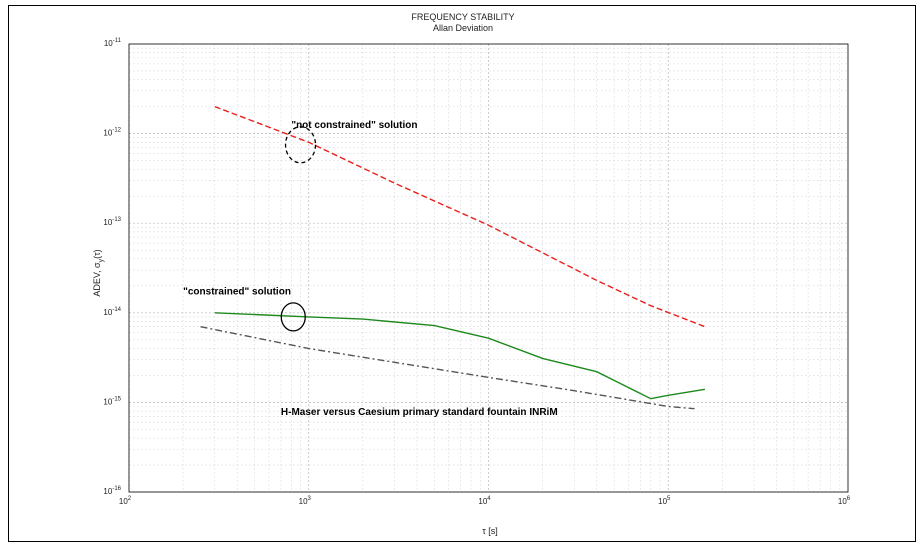  I want to click on x-tick-label-0: 10², so click(125, 501).